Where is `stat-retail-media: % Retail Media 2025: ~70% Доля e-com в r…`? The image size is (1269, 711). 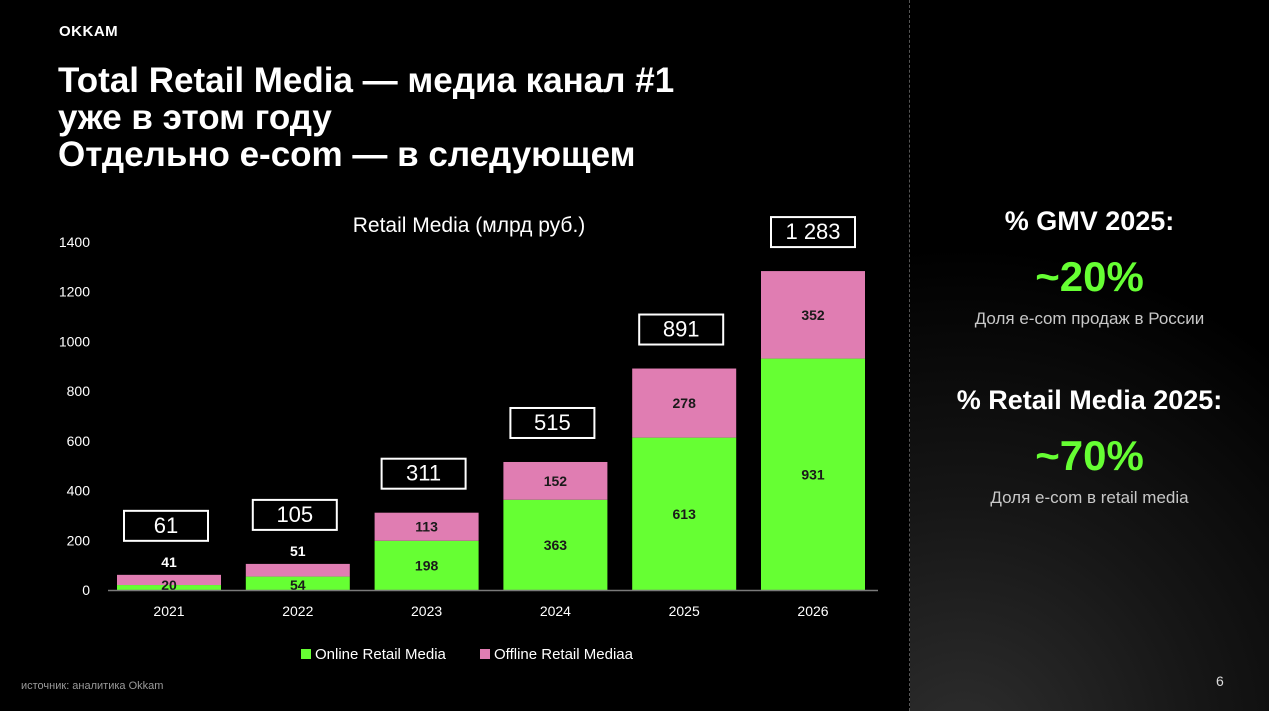 stat-retail-media: % Retail Media 2025: ~70% Доля e-com в r… is located at coordinates (1089, 446).